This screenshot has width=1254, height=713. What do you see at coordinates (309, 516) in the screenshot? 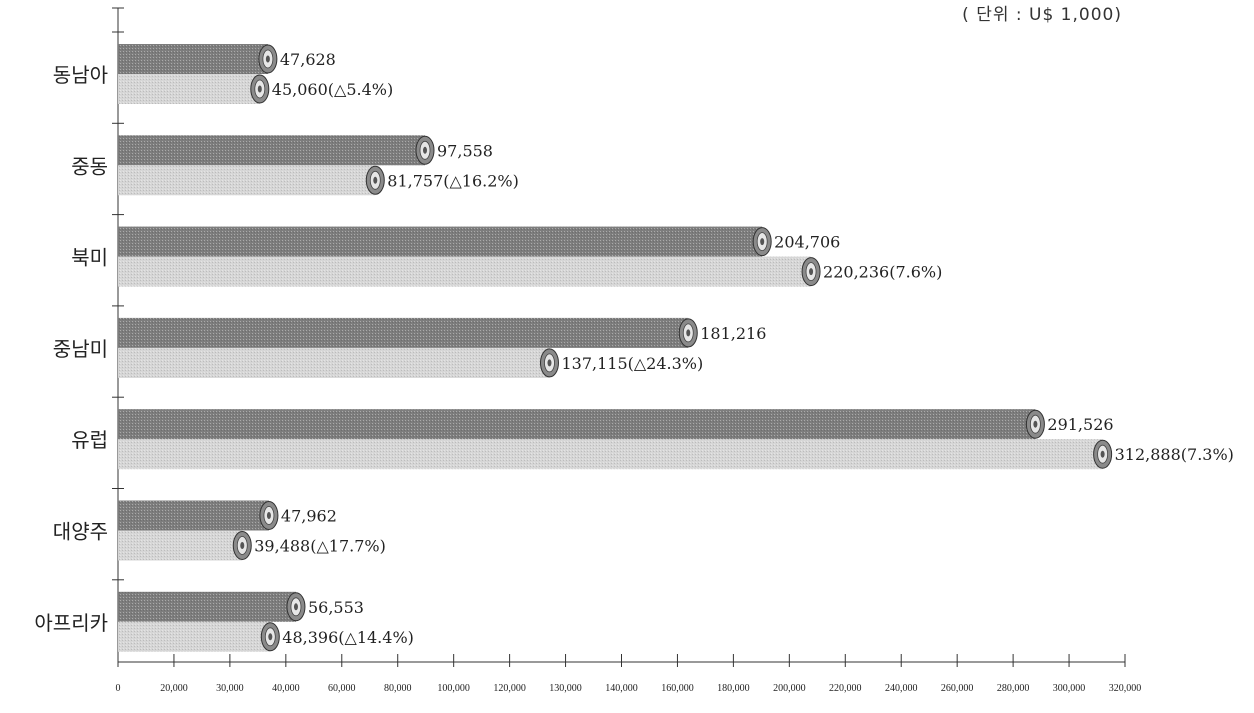
I see `data-label: 47,962` at bounding box center [309, 516].